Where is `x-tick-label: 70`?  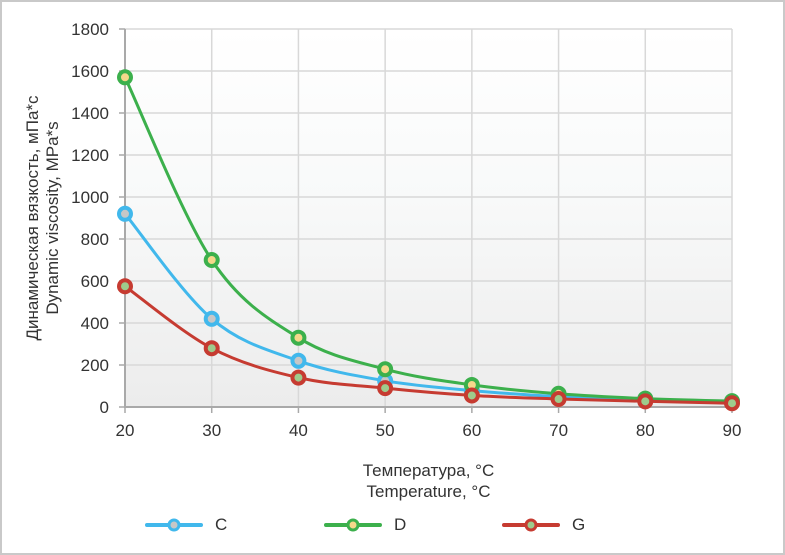
x-tick-label: 70 is located at coordinates (558, 430).